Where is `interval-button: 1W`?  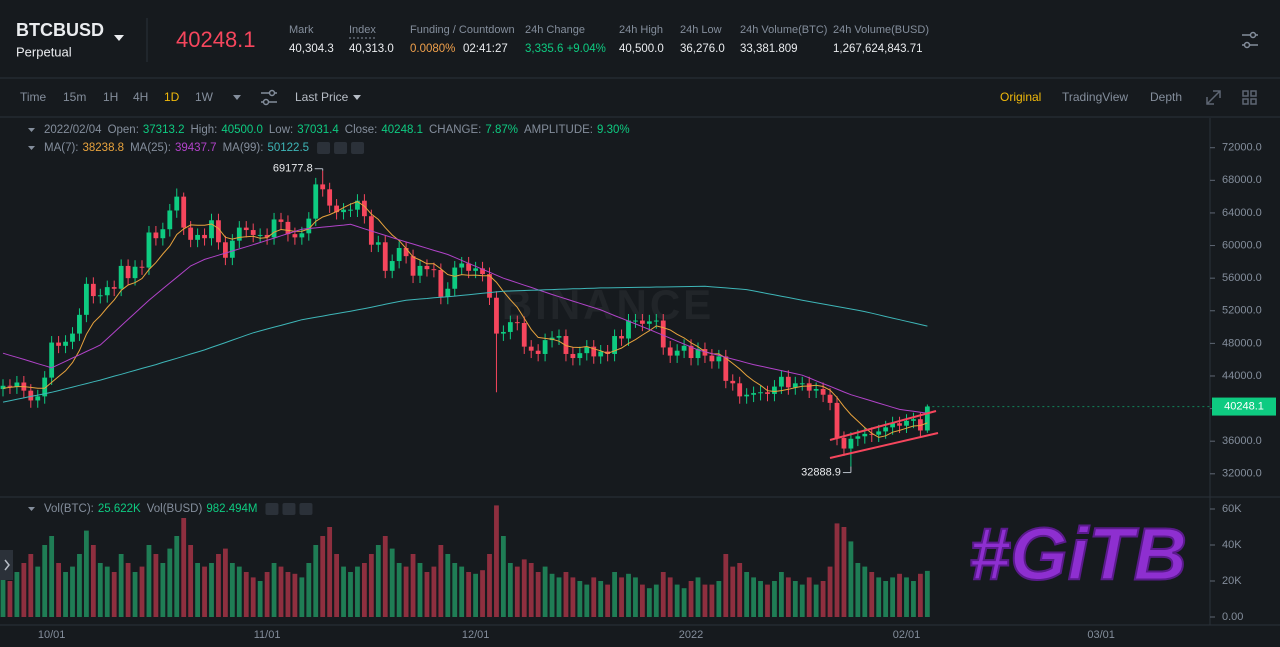 interval-button: 1W is located at coordinates (204, 97).